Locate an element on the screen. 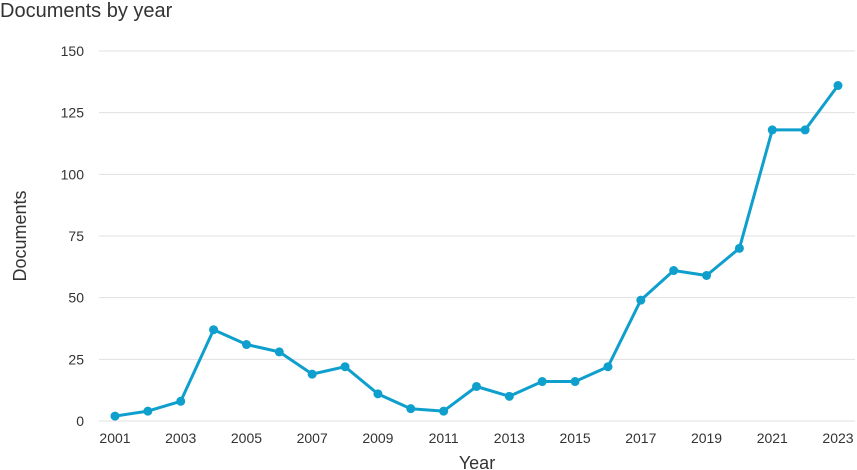 The height and width of the screenshot is (470, 857). data-point-2020 is located at coordinates (739, 248).